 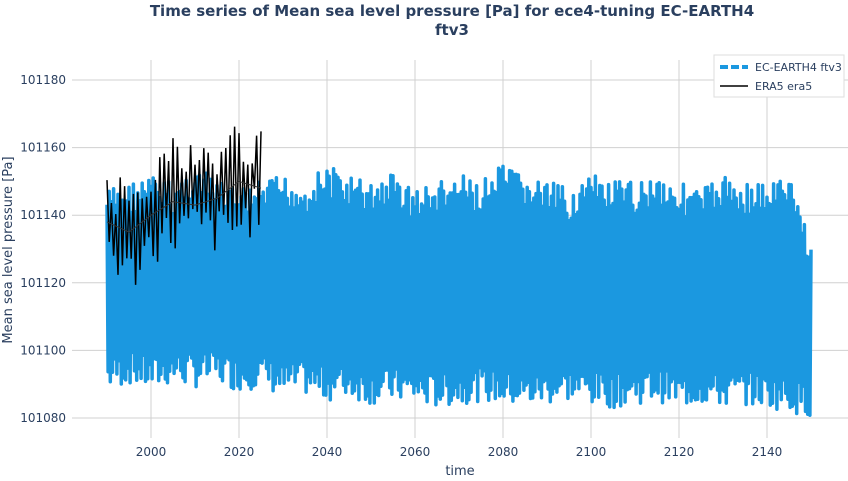 What do you see at coordinates (43, 249) in the screenshot?
I see `y-axis: 101080 101100 101120 101140 101160 101180` at bounding box center [43, 249].